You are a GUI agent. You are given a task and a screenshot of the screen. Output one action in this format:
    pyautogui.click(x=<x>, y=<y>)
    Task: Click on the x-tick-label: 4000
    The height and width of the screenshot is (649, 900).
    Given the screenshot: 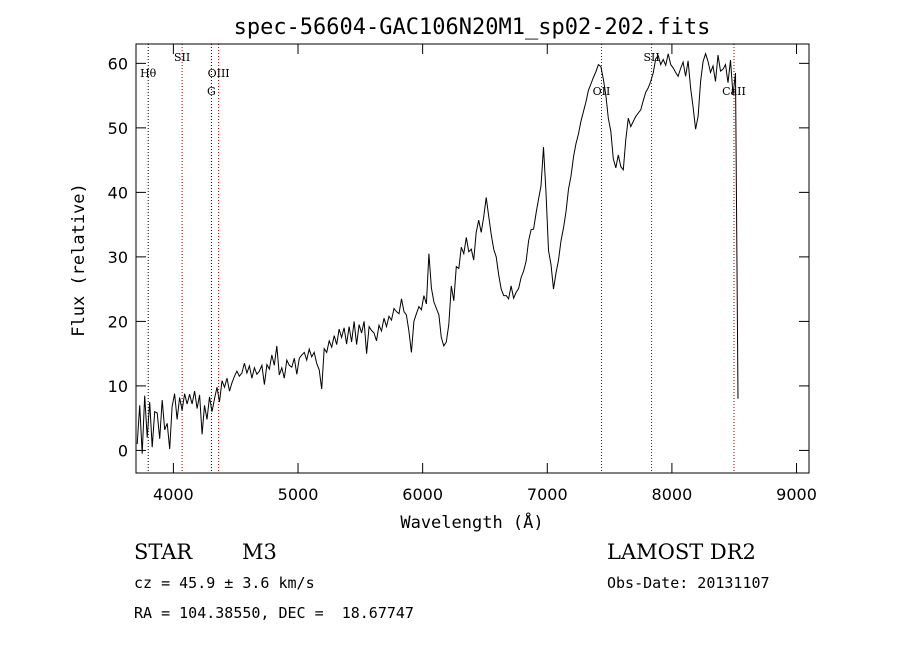 What is the action you would take?
    pyautogui.click(x=173, y=494)
    